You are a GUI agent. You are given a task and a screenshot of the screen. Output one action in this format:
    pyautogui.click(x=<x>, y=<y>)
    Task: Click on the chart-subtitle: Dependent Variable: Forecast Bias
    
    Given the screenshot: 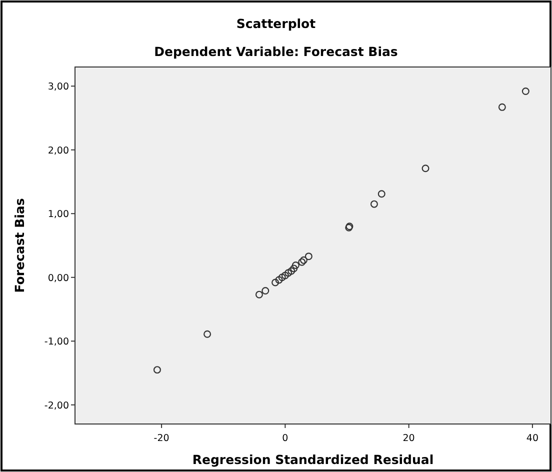 What is the action you would take?
    pyautogui.click(x=276, y=51)
    